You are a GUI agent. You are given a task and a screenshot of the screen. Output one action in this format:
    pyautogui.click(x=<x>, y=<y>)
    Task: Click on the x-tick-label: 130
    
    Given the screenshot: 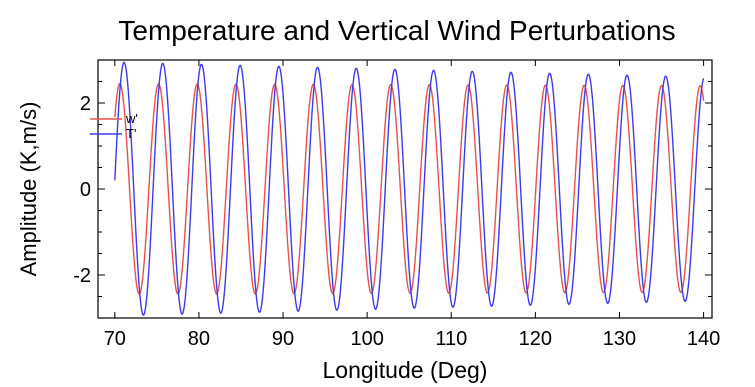 What is the action you would take?
    pyautogui.click(x=619, y=339)
    